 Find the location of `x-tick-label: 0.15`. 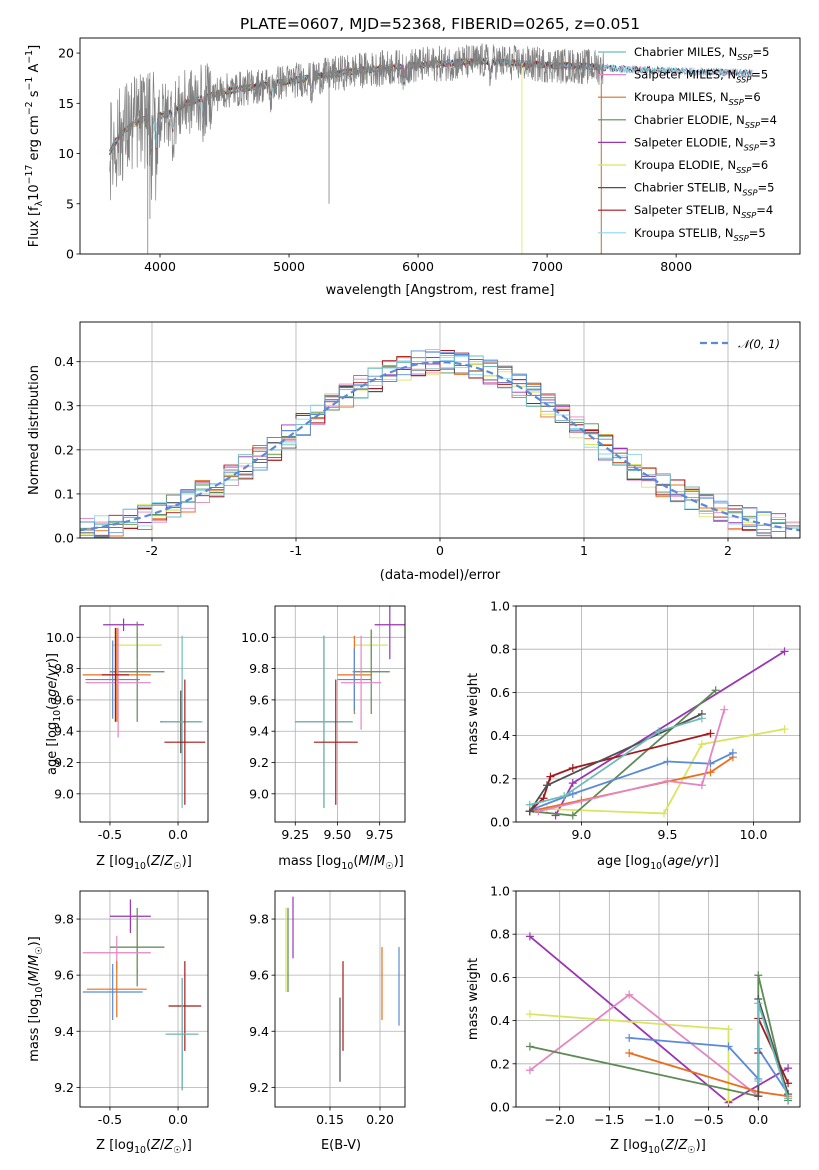

x-tick-label: 0.15 is located at coordinates (330, 1119).